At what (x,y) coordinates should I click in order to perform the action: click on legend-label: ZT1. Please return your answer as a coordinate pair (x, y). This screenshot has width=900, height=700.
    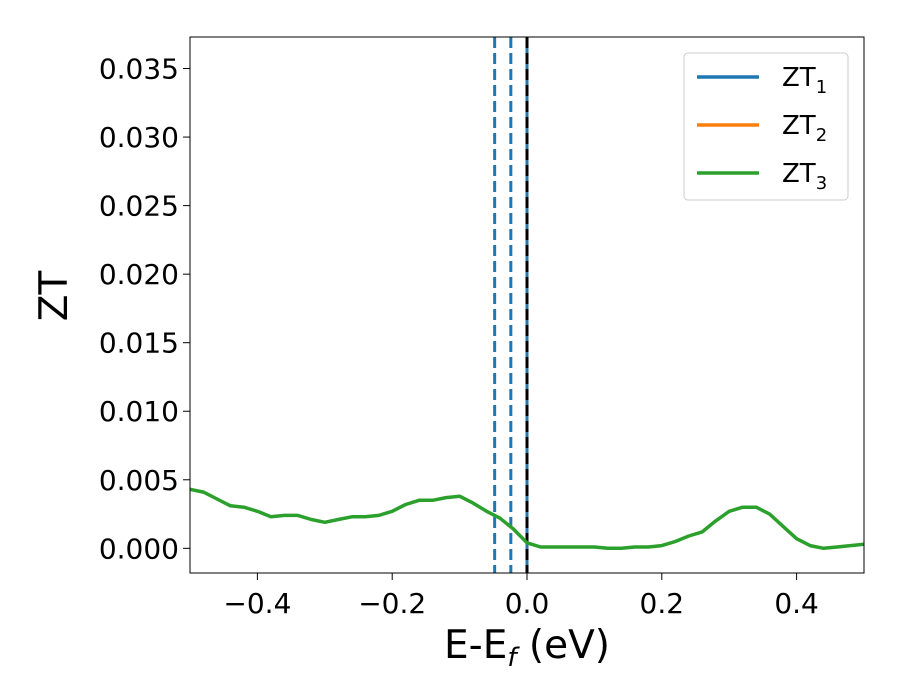
    Looking at the image, I should click on (804, 80).